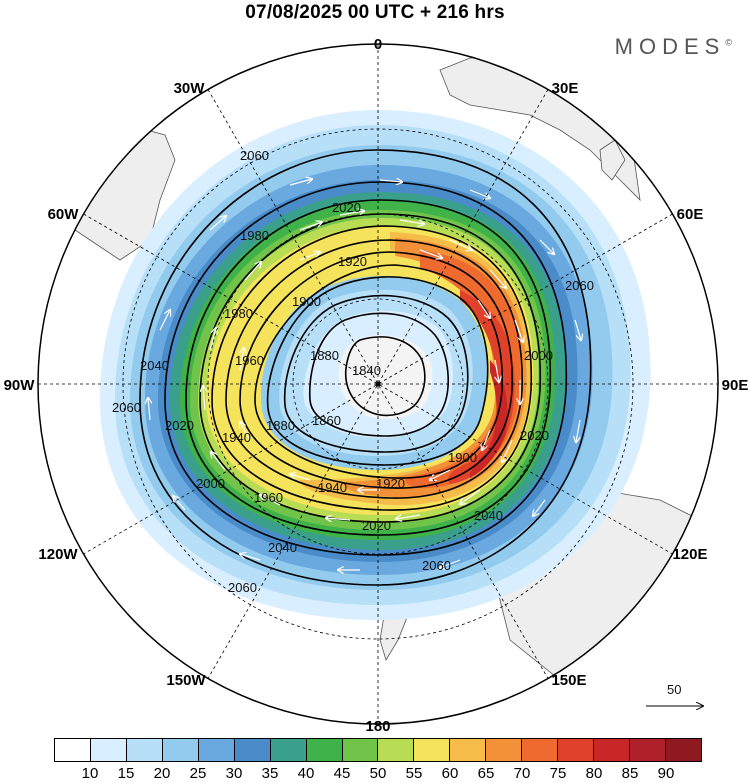 This screenshot has height=783, width=750. I want to click on pole-dot, so click(378, 384).